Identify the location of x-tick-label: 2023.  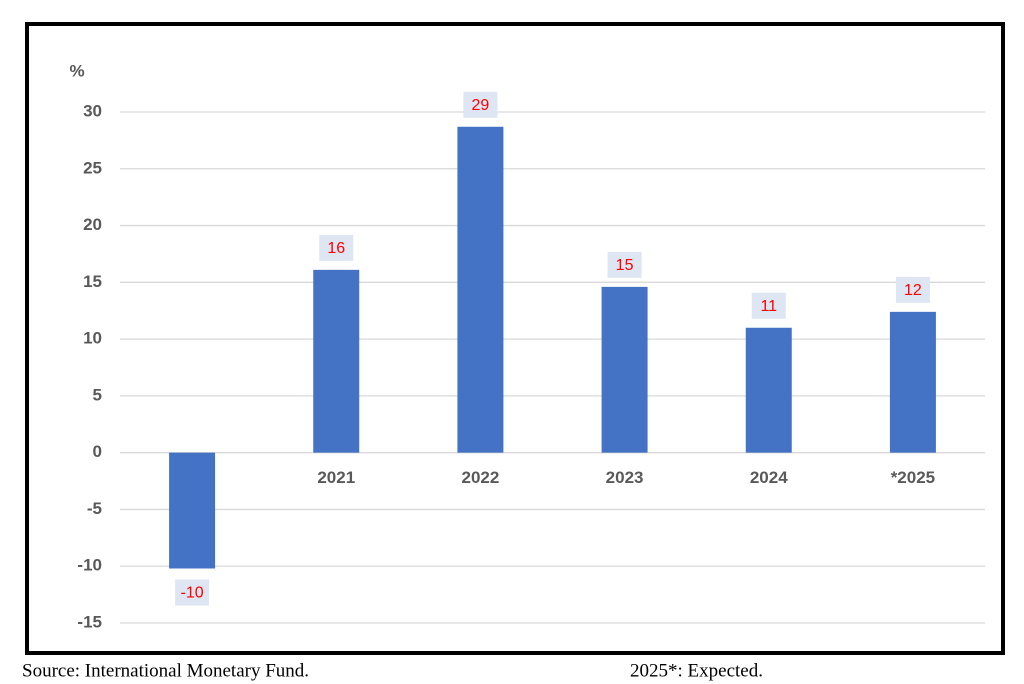
(625, 477).